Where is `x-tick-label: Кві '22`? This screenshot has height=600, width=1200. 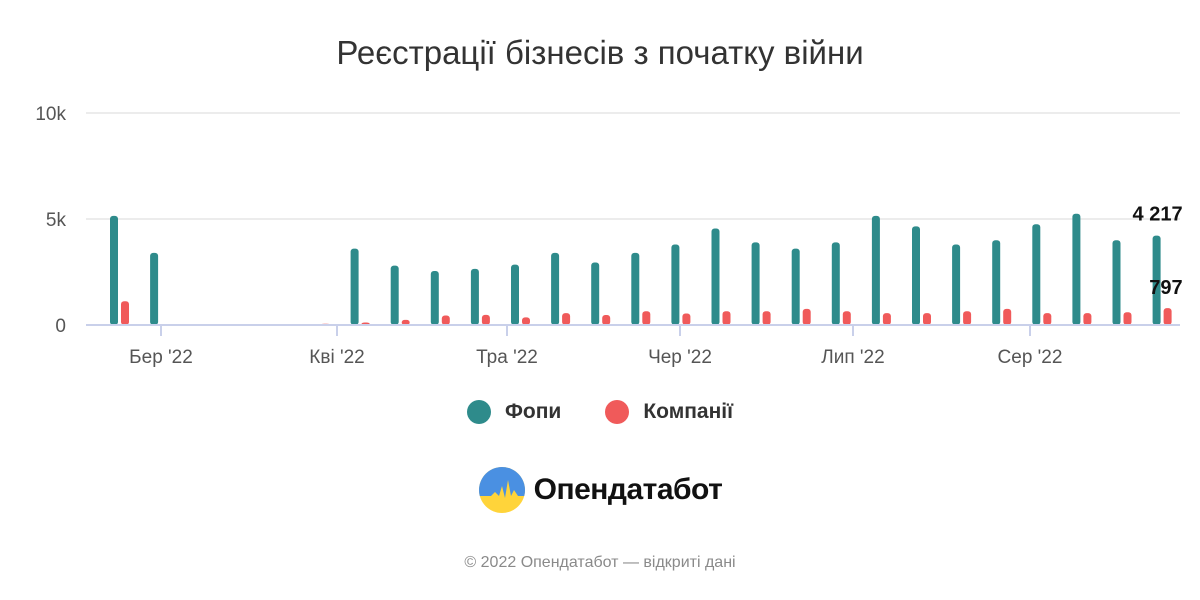
x-tick-label: Кві '22 is located at coordinates (336, 357).